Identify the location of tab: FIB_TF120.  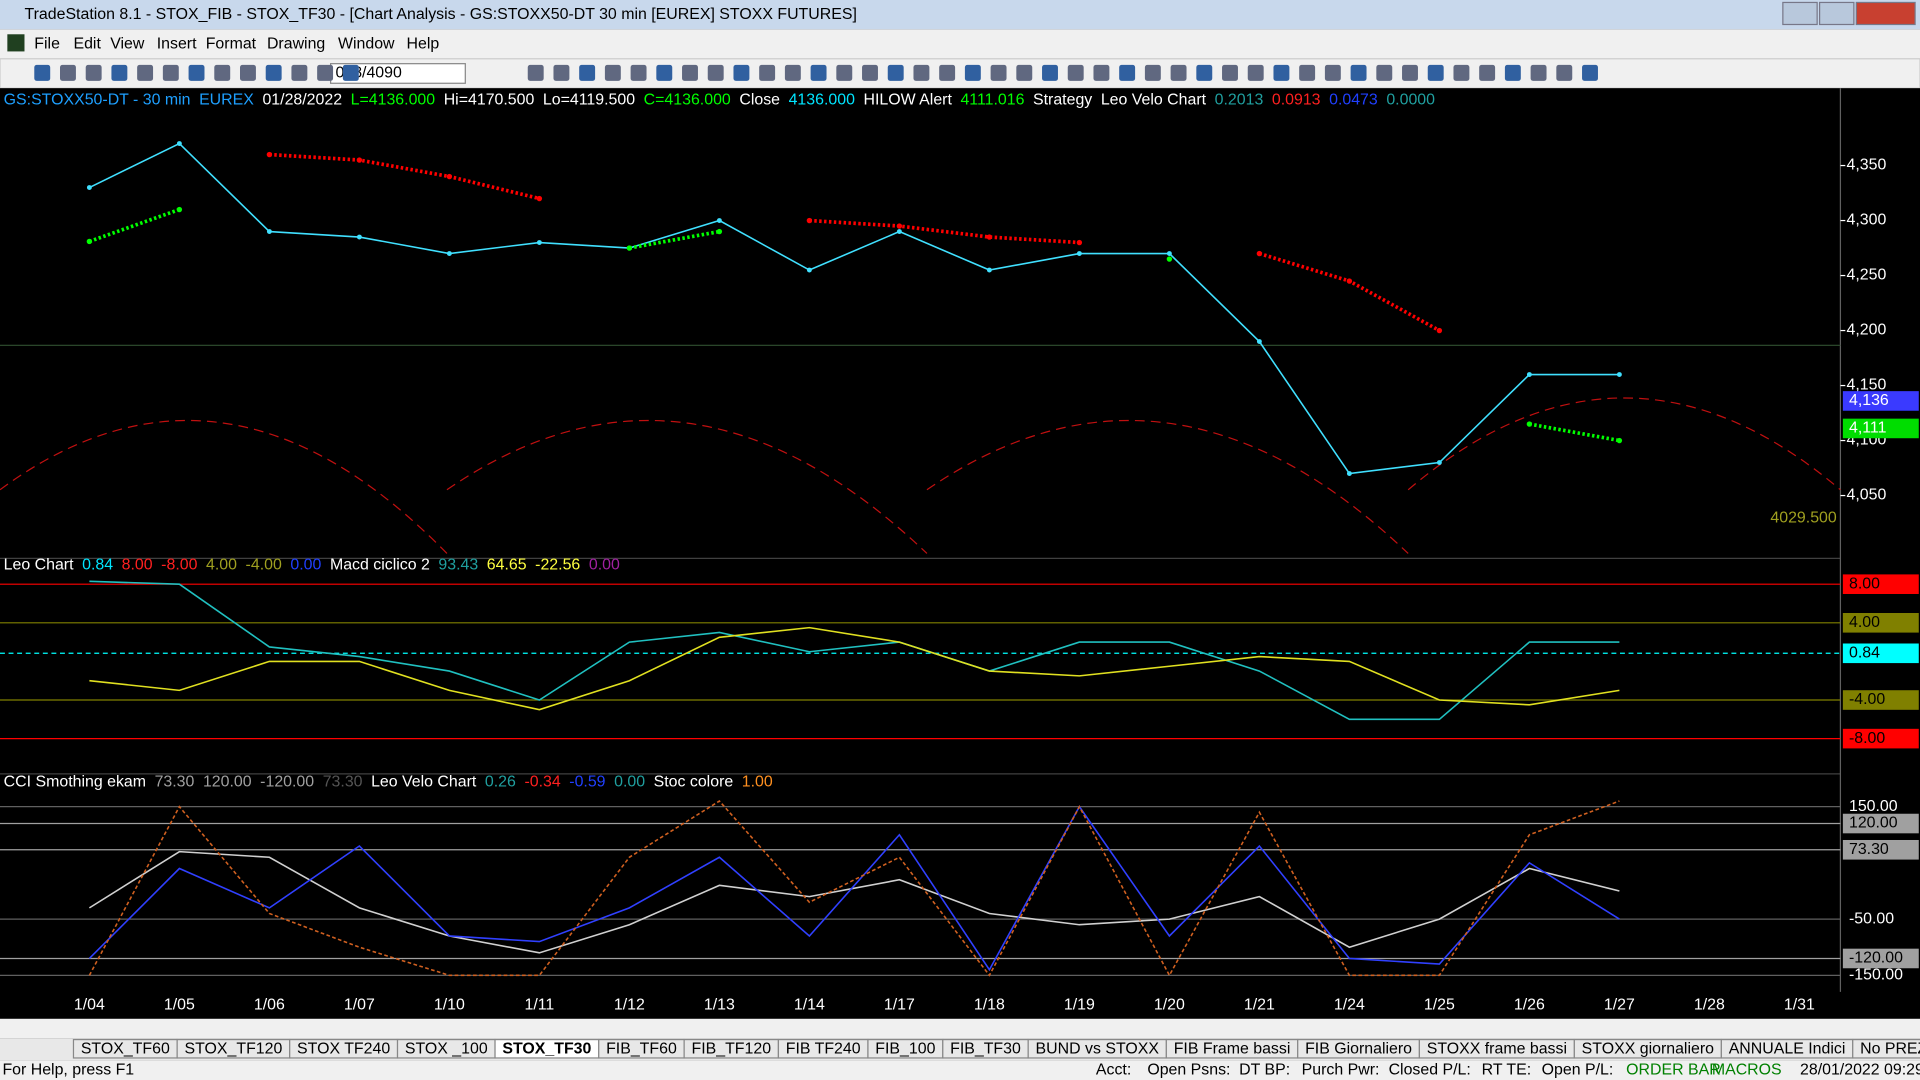
(731, 1048).